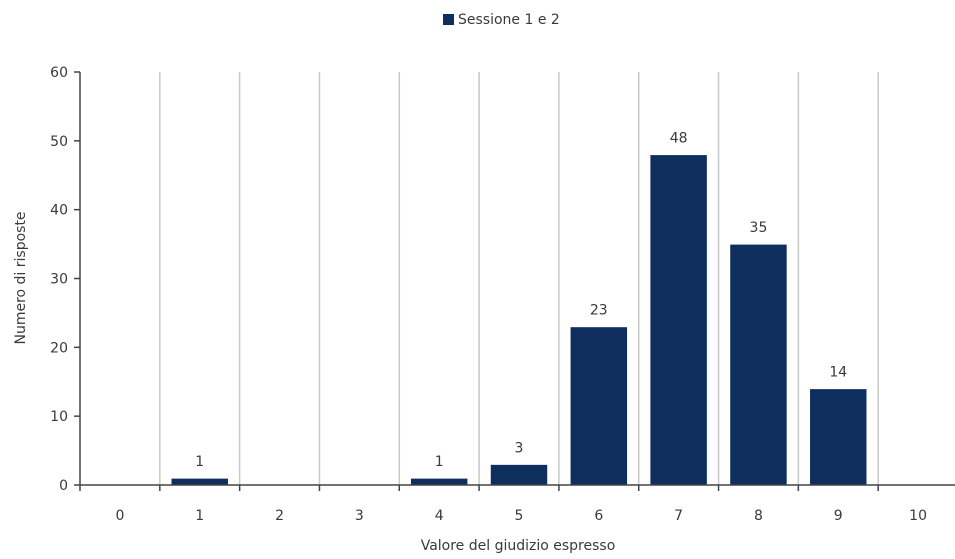 This screenshot has width=955, height=559. I want to click on y-tick-label: 20, so click(59, 348).